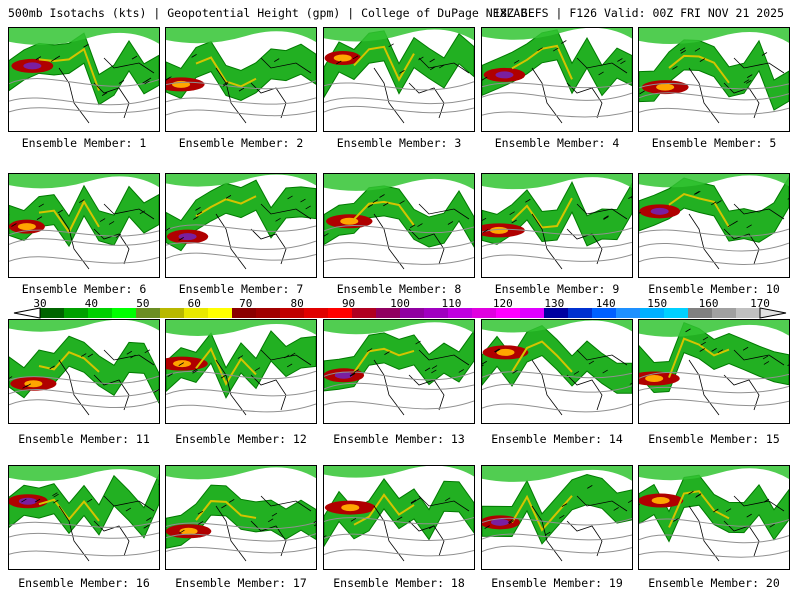 This screenshot has width=800, height=600. What do you see at coordinates (91, 303) in the screenshot?
I see `colorbar-tick-label: 40` at bounding box center [91, 303].